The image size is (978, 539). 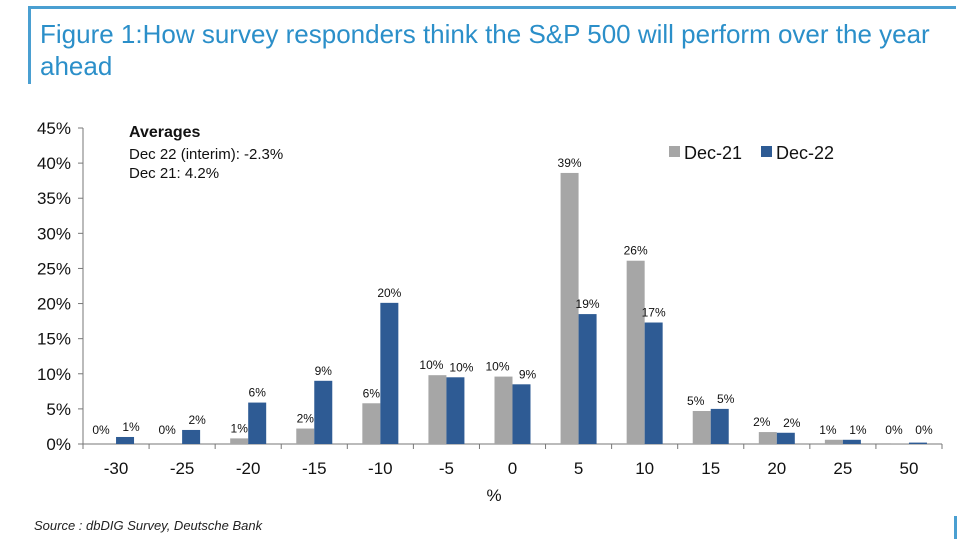 What do you see at coordinates (461, 367) in the screenshot?
I see `data-label-dec22: 10%` at bounding box center [461, 367].